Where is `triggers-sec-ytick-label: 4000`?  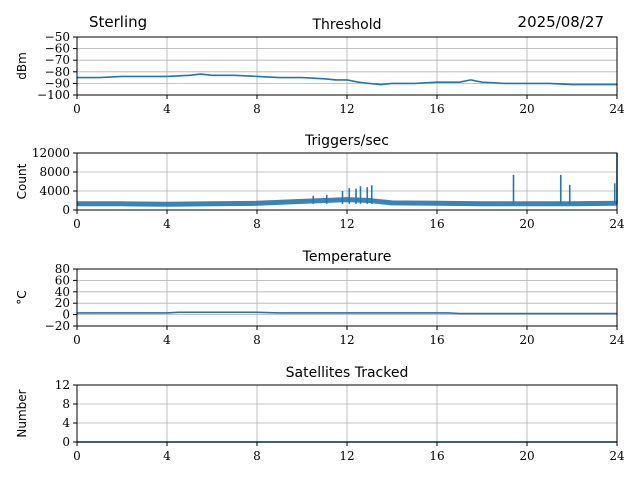 triggers-sec-ytick-label: 4000 is located at coordinates (54, 191).